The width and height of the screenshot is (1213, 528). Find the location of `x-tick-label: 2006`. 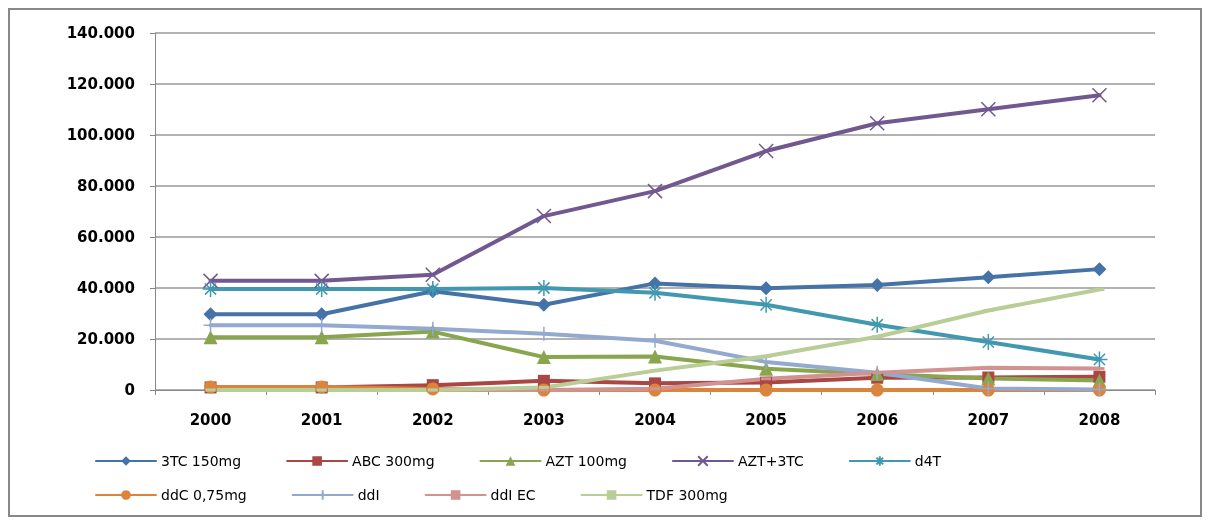

x-tick-label: 2006 is located at coordinates (877, 419).